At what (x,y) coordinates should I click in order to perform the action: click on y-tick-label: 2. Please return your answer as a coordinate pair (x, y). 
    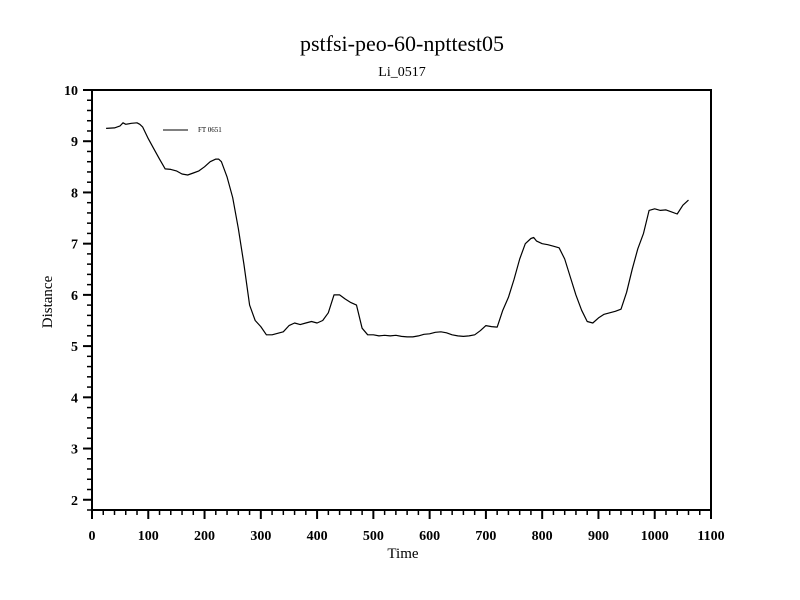
    Looking at the image, I should click on (74, 501).